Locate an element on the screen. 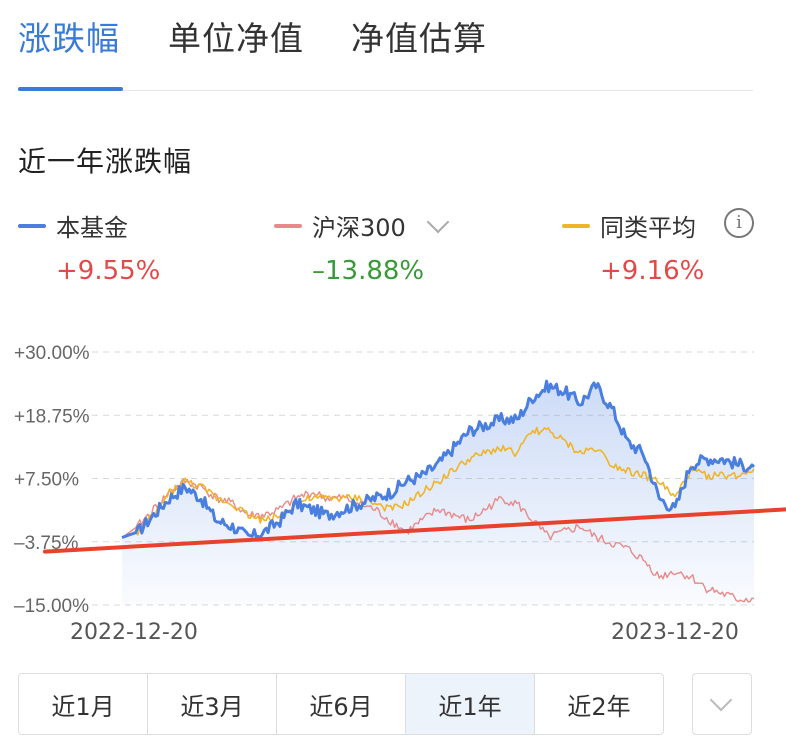 The height and width of the screenshot is (748, 786). legend-item-index: 沪深300 –13.88% is located at coordinates (384, 248).